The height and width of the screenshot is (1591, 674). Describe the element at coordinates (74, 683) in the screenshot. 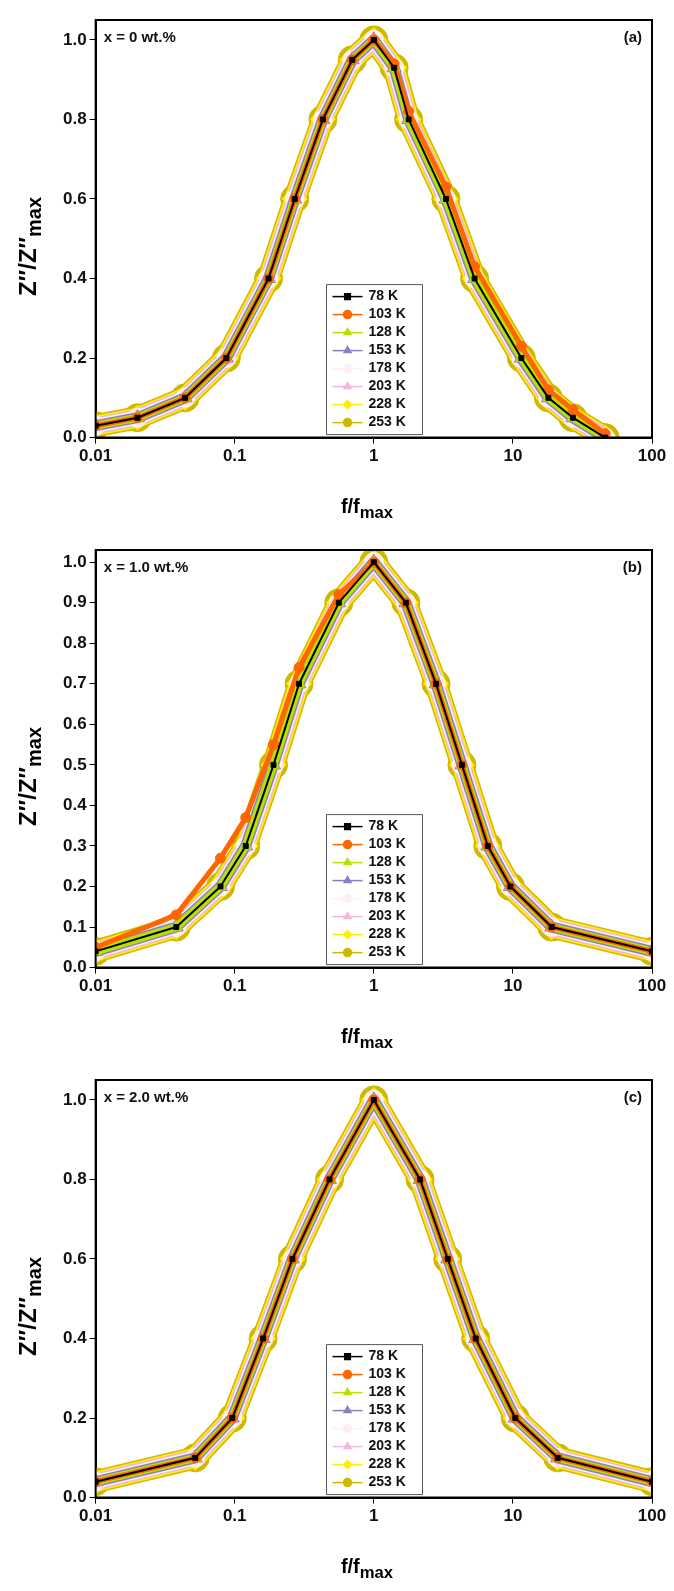

I see `y-tick-label: 0.7` at that location.